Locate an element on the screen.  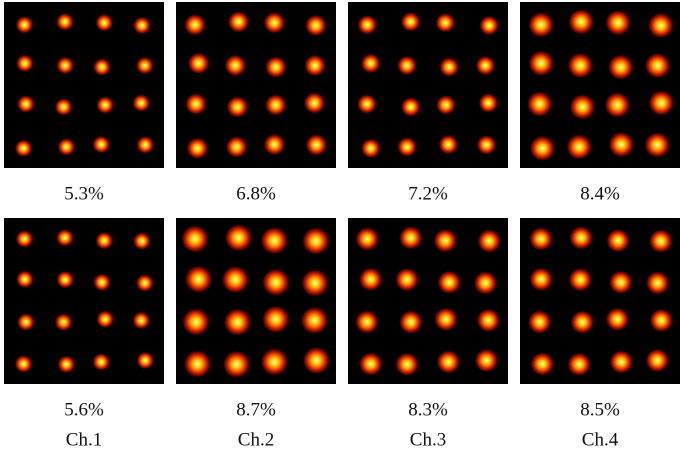
evm-label: 5.3% is located at coordinates (84, 193).